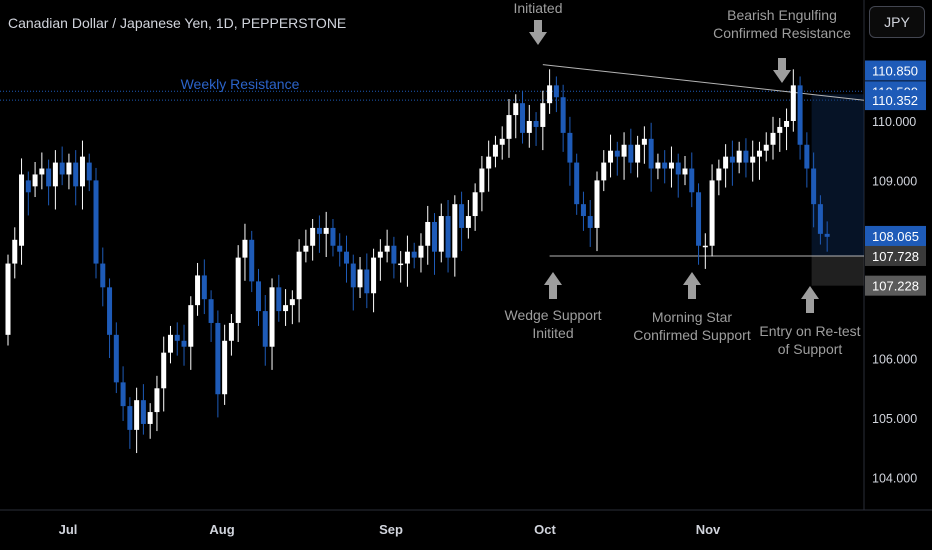 The image size is (932, 550). What do you see at coordinates (538, 32) in the screenshot?
I see `arrow-down-icon` at bounding box center [538, 32].